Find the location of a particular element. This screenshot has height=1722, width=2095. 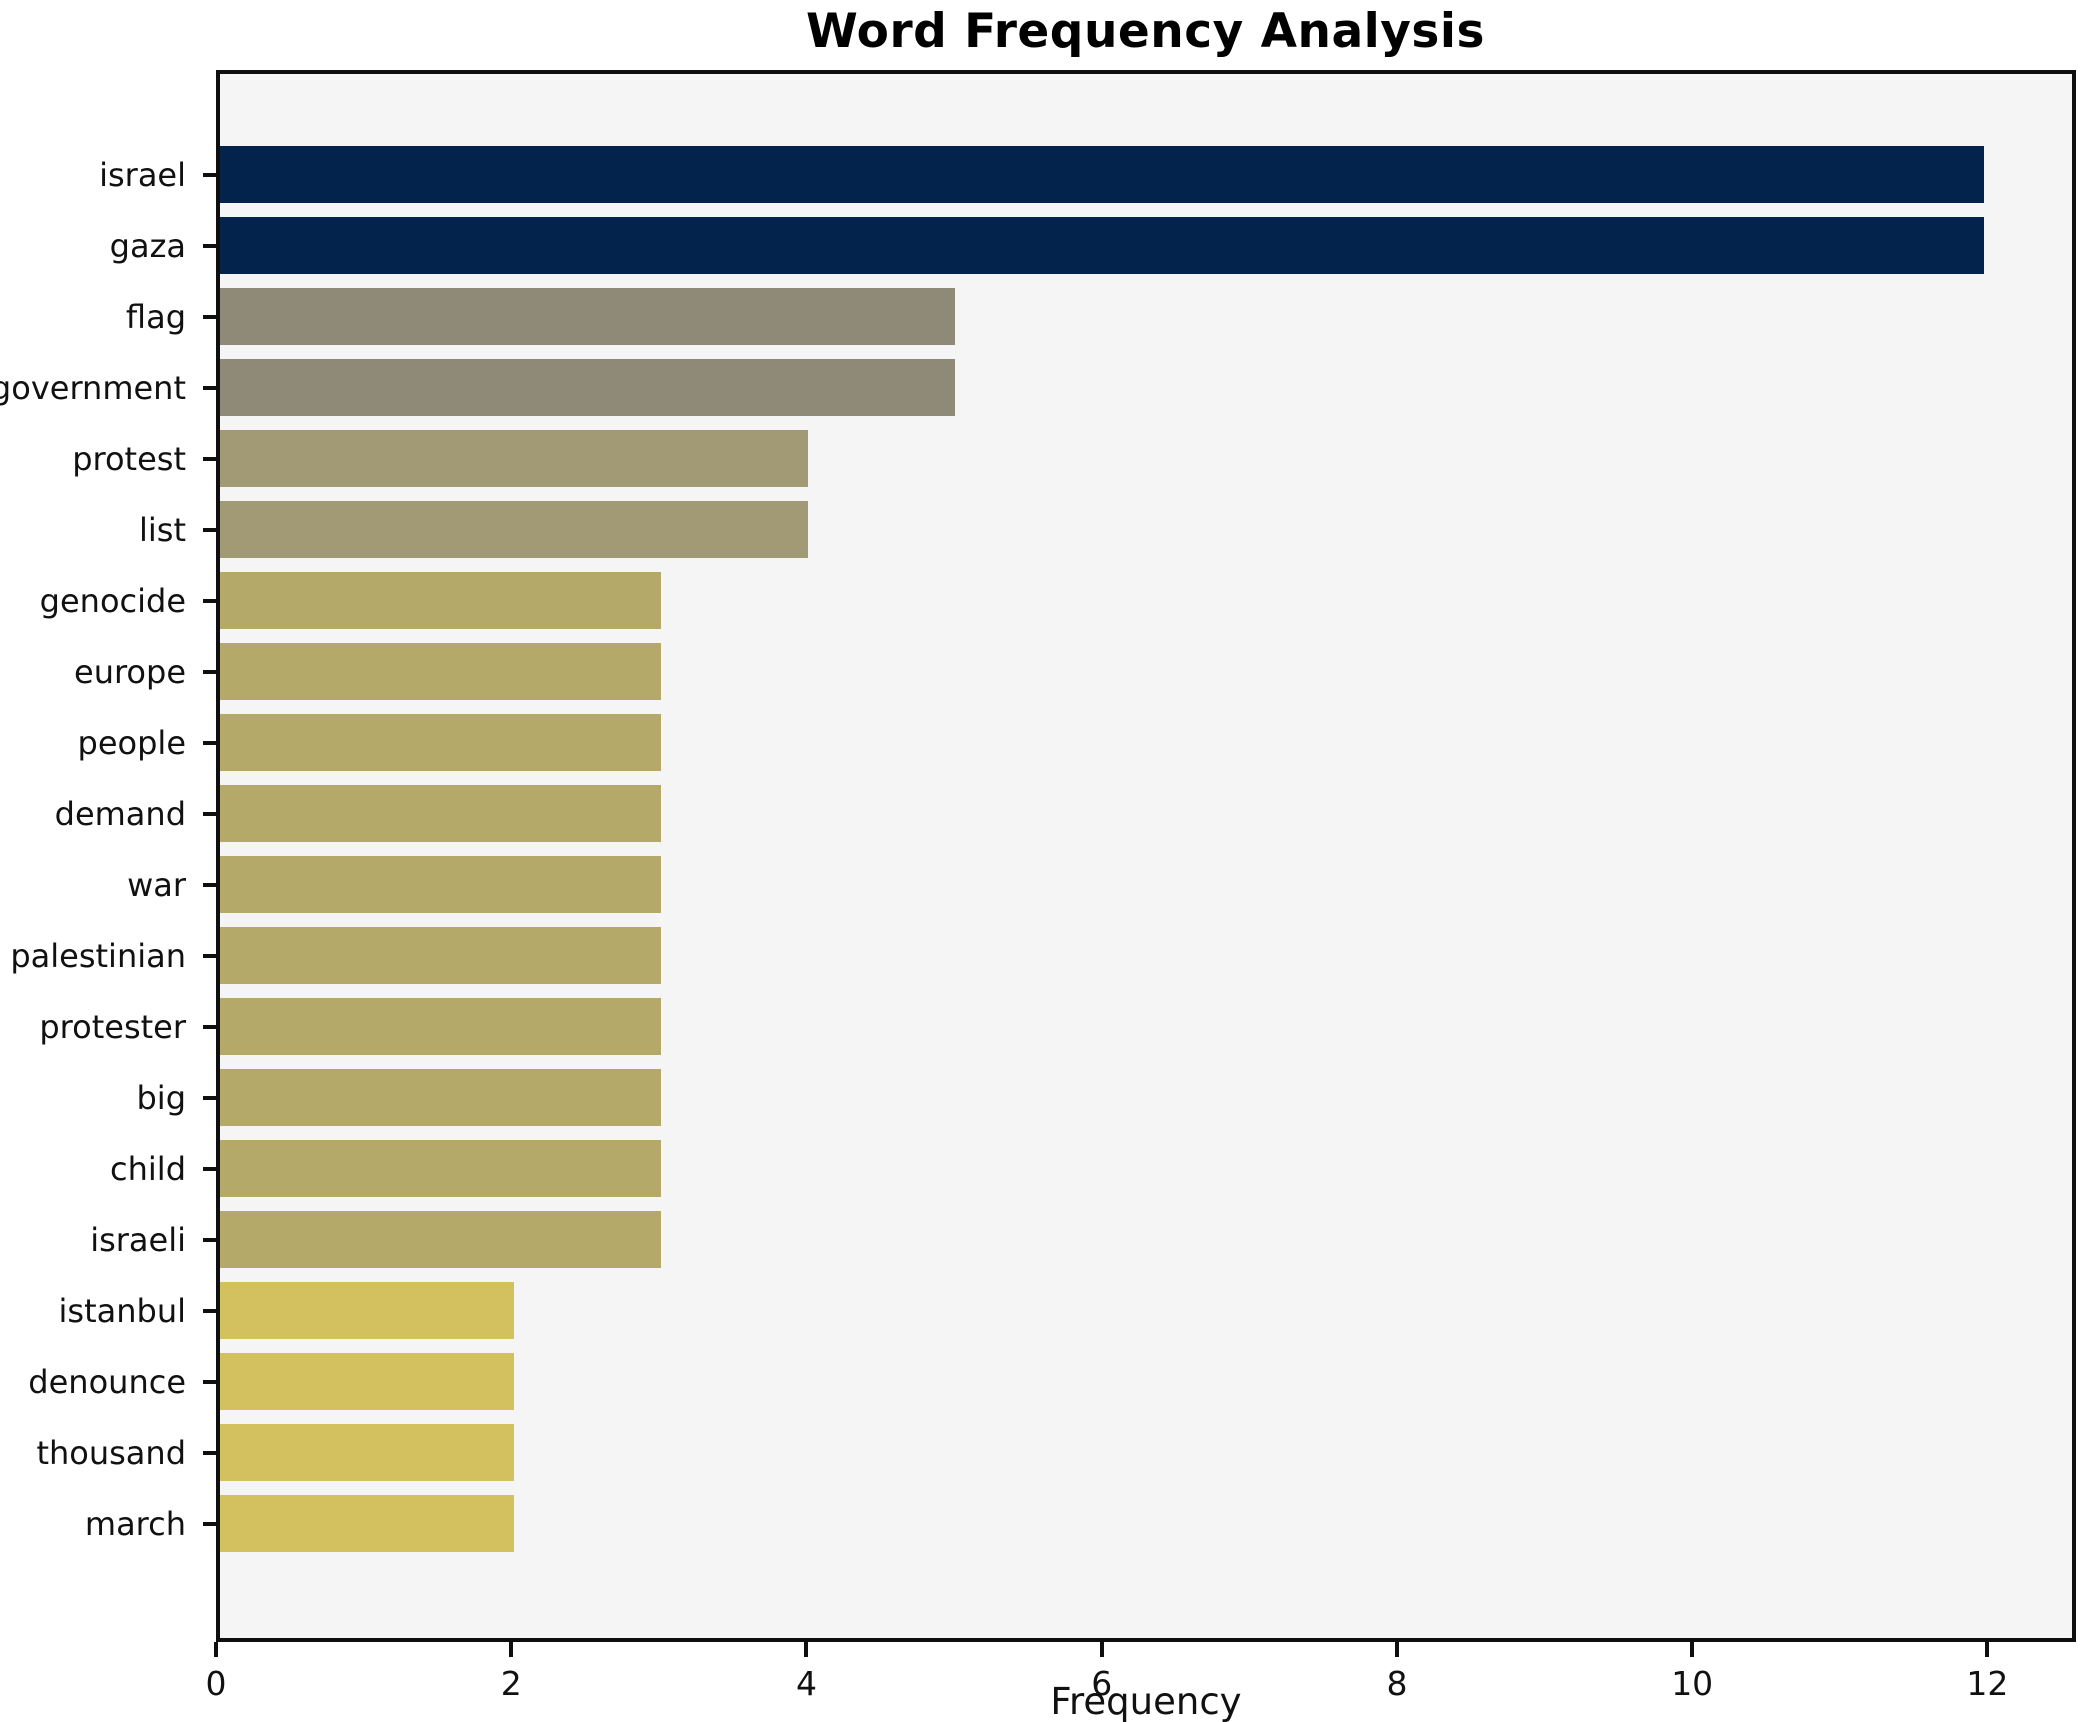

y-axis-label: europe is located at coordinates (130, 671).